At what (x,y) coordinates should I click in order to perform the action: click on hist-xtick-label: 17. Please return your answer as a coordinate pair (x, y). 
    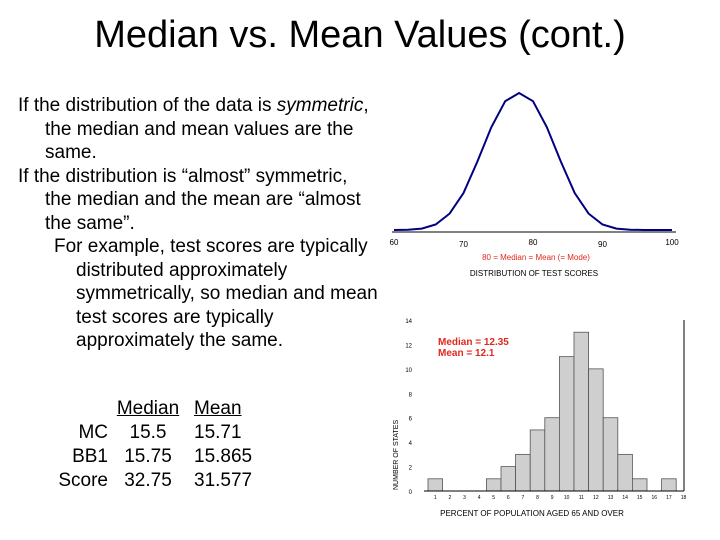
    Looking at the image, I should click on (669, 498).